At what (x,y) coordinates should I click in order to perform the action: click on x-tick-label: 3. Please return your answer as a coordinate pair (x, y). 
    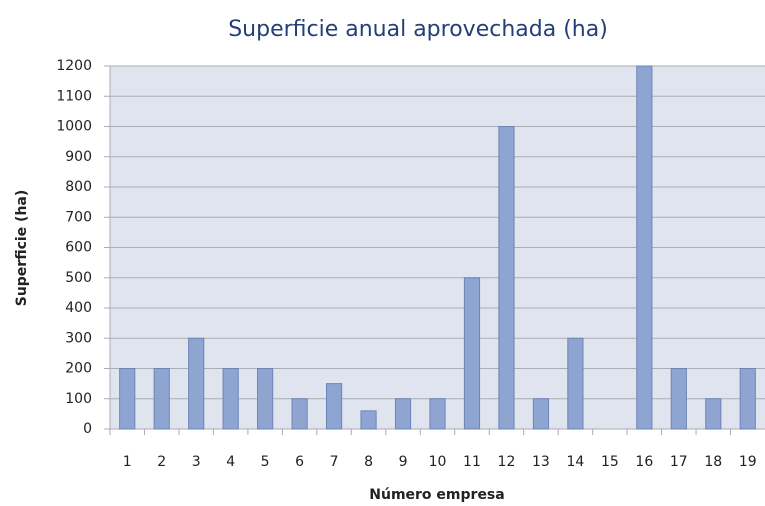
    Looking at the image, I should click on (196, 462).